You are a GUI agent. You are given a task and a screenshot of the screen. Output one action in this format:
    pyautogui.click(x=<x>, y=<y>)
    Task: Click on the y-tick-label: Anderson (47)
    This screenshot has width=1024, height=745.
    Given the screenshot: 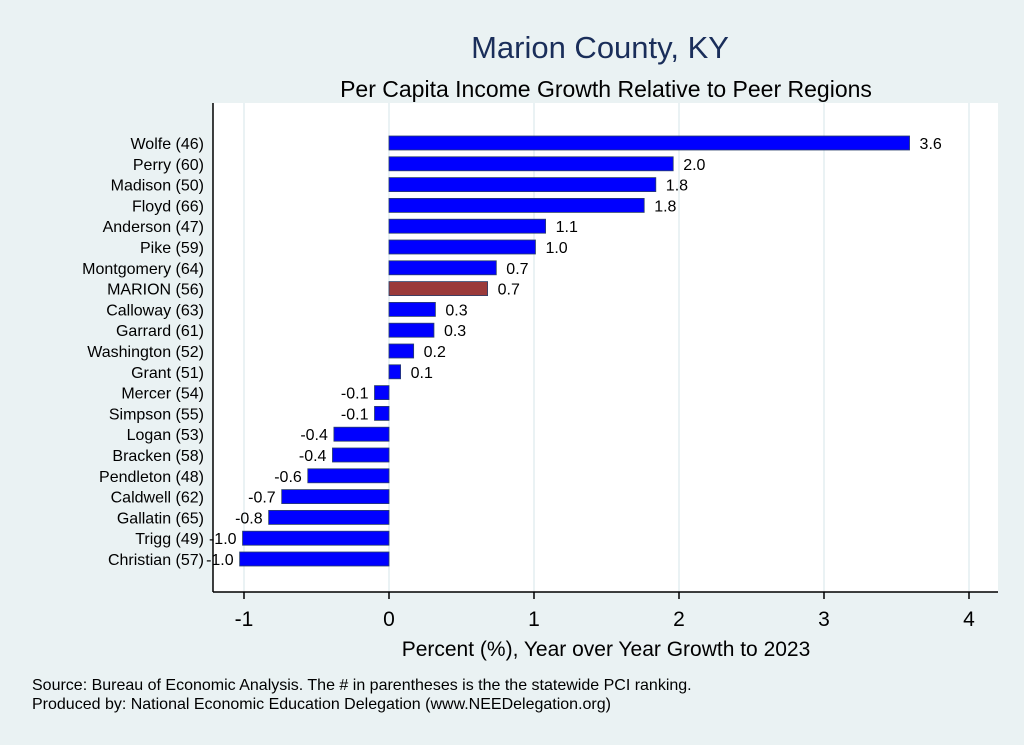 What is the action you would take?
    pyautogui.click(x=153, y=227)
    